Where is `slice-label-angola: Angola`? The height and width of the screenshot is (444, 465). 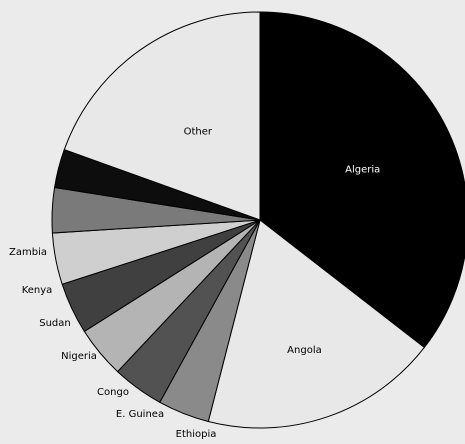 slice-label-angola: Angola is located at coordinates (304, 350).